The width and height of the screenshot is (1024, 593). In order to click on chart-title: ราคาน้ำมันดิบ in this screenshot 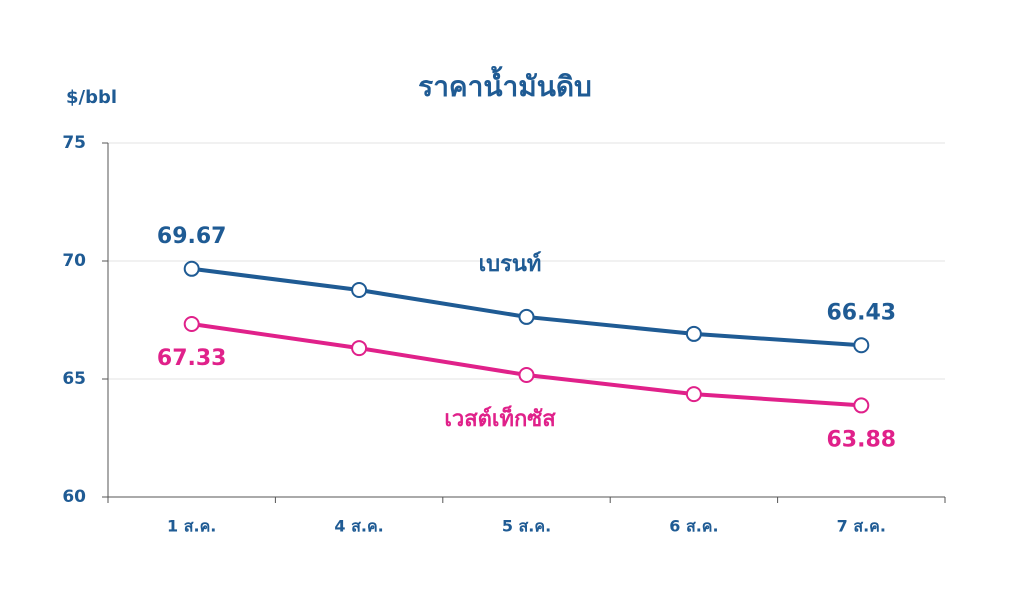, I will do `click(505, 84)`.